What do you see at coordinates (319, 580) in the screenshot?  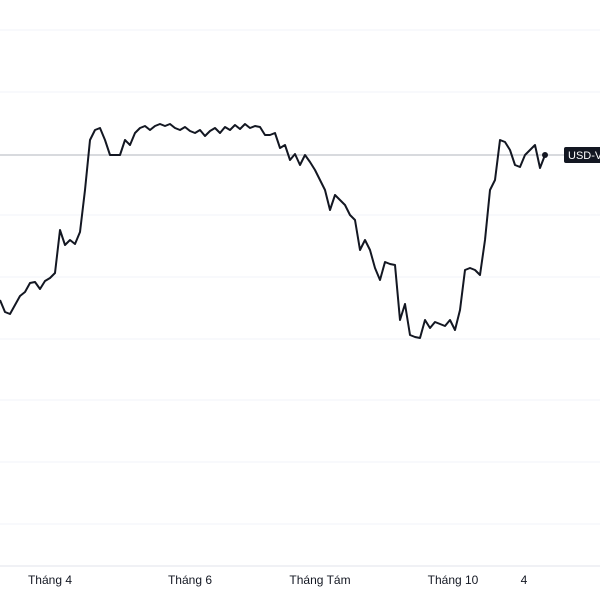 I see `x-tick-label: Tháng Tám` at bounding box center [319, 580].